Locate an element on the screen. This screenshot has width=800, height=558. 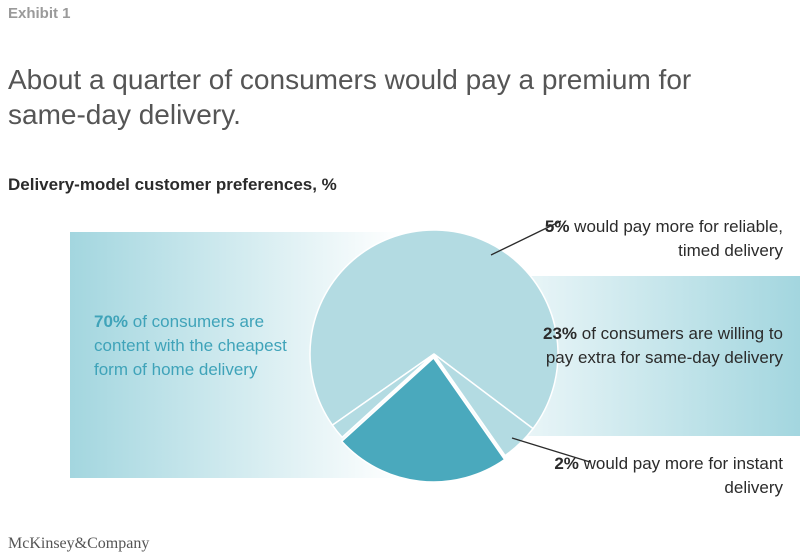
slice-label-23-pct: 23% is located at coordinates (560, 333).